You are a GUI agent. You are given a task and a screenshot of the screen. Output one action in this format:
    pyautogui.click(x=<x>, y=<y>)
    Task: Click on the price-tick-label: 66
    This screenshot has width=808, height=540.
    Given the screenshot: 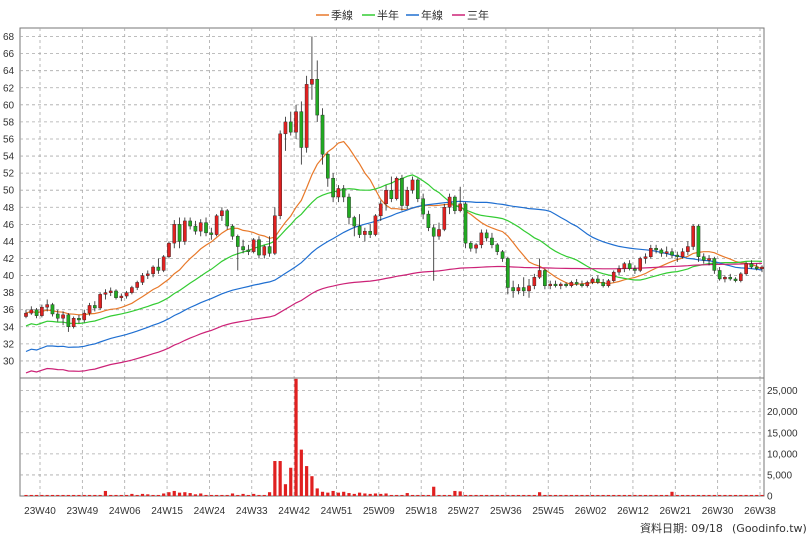 What is the action you would take?
    pyautogui.click(x=9, y=54)
    